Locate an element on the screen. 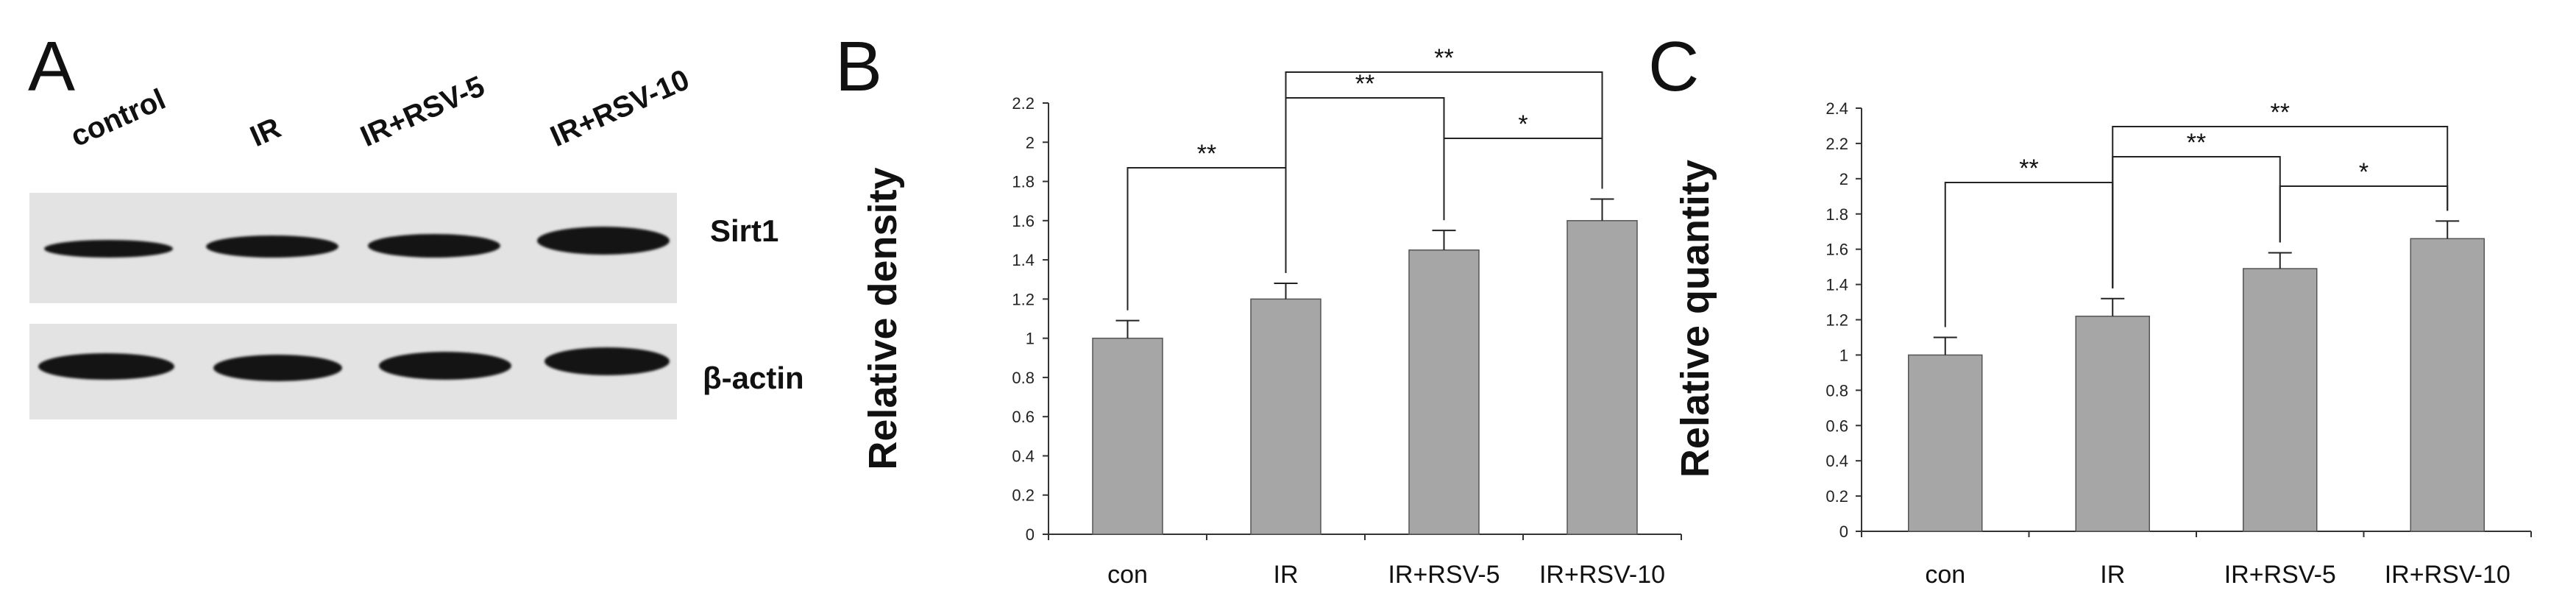 The height and width of the screenshot is (613, 2576). chart-b-ytick-label: 1.4 is located at coordinates (1023, 260).